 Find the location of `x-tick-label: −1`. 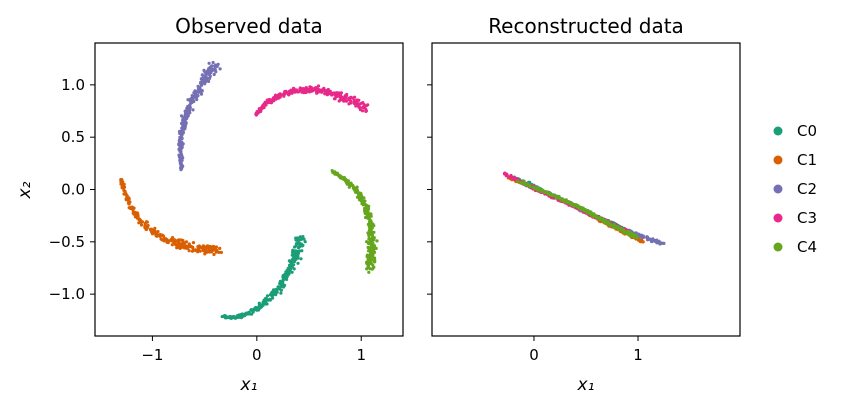

x-tick-label: −1 is located at coordinates (152, 355).